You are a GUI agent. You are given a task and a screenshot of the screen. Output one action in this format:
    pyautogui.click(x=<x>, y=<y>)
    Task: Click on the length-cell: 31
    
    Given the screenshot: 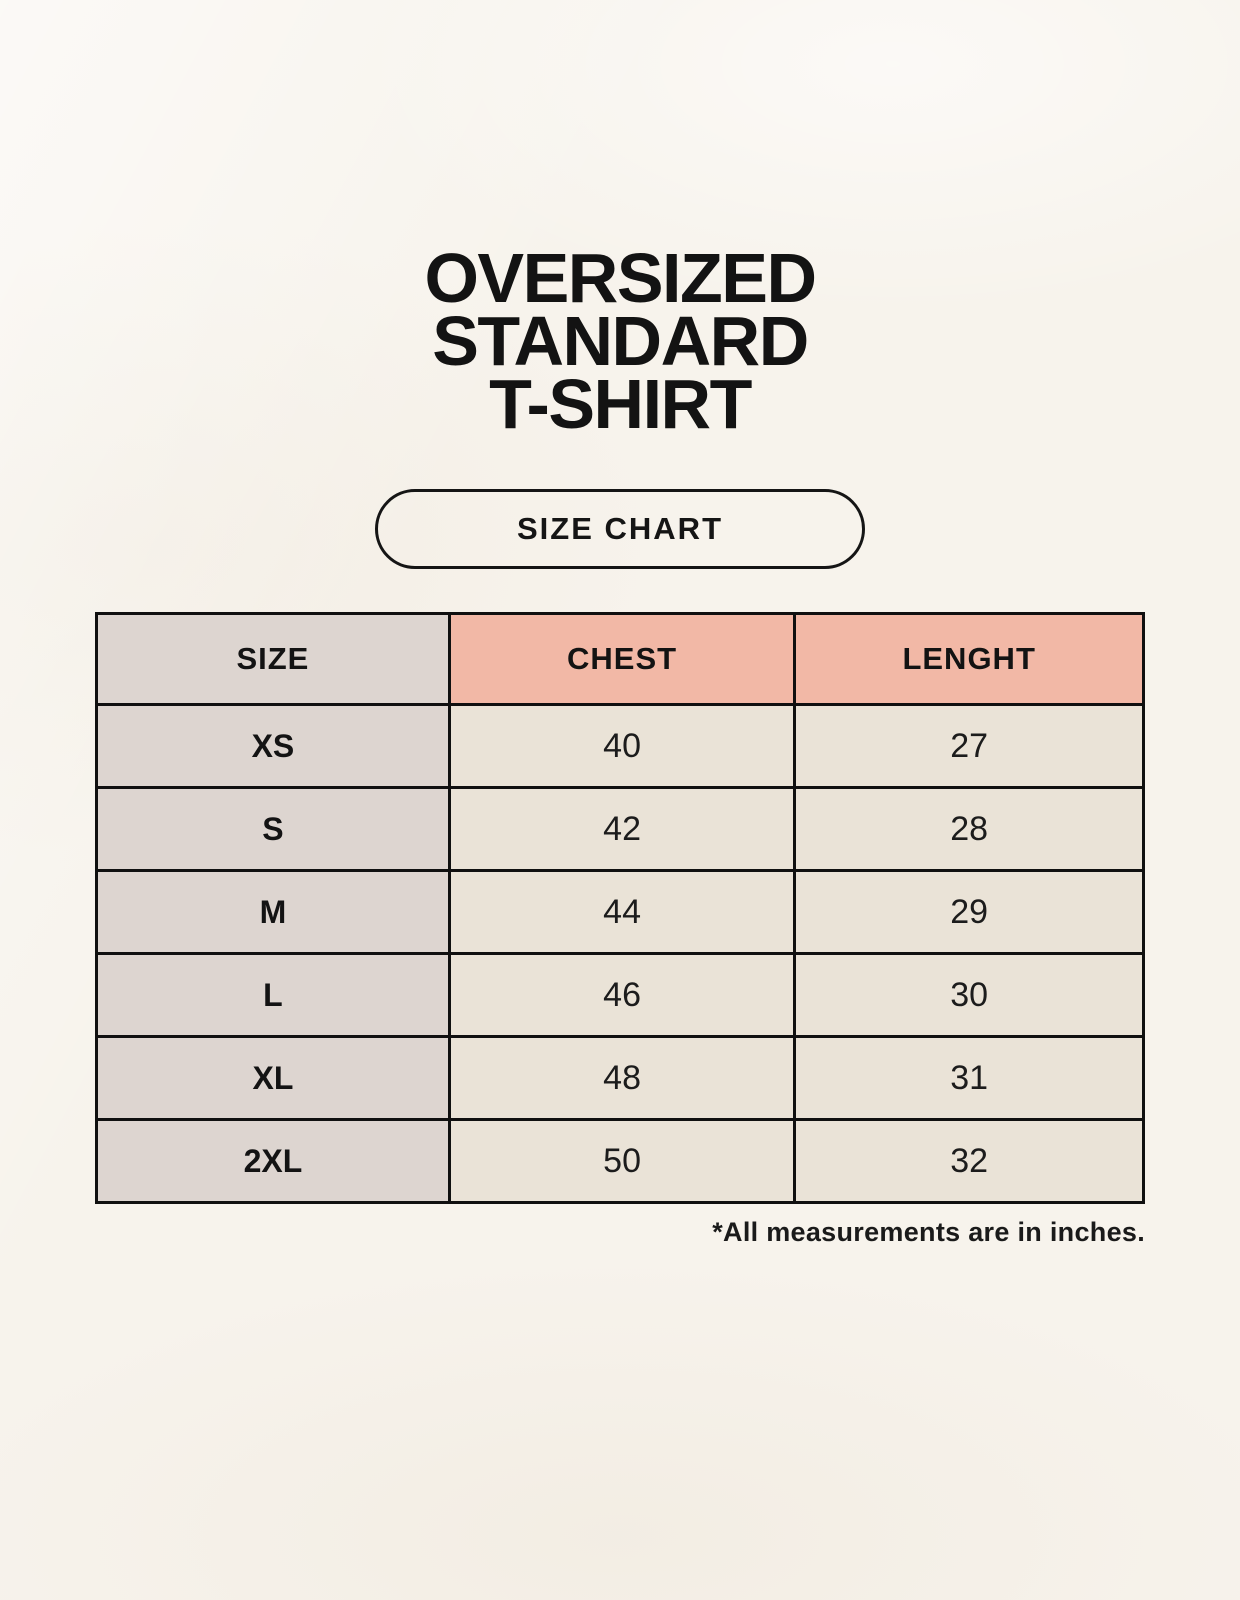 What is the action you would take?
    pyautogui.click(x=969, y=1078)
    